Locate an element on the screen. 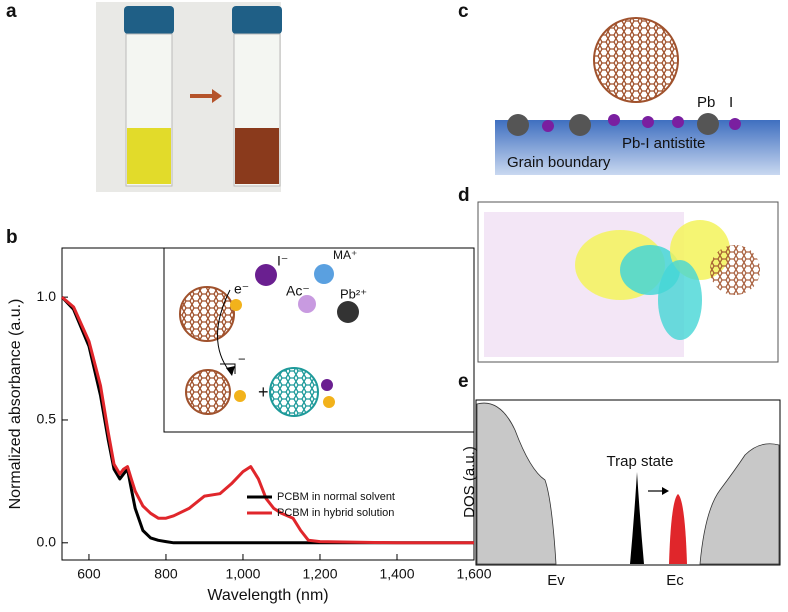 This screenshot has height=612, width=788. label: + is located at coordinates (263, 392).